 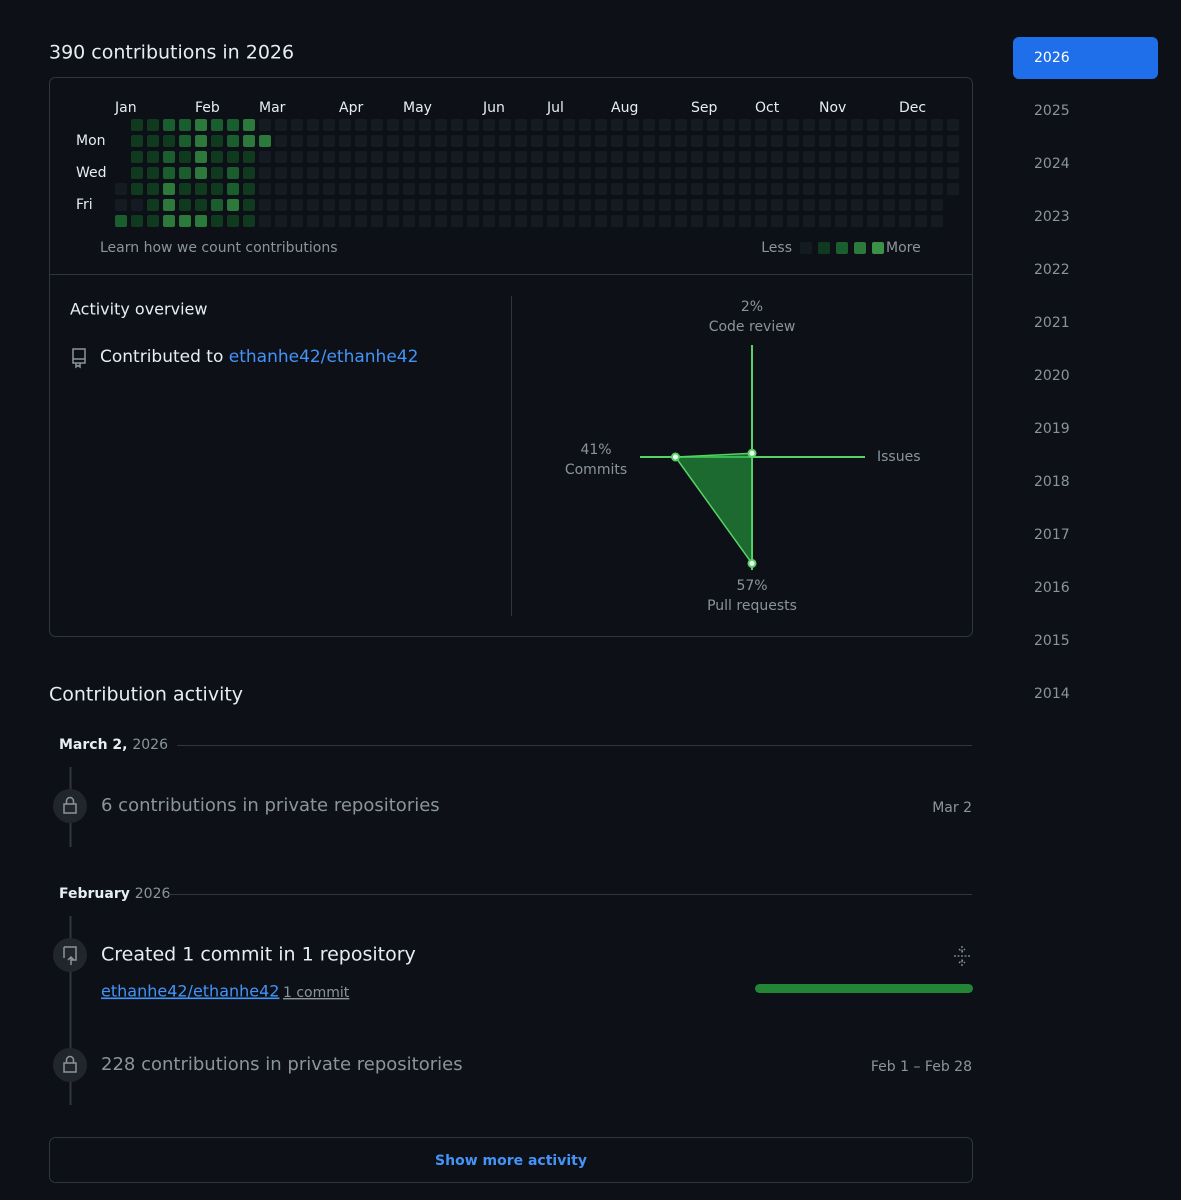 What do you see at coordinates (1052, 270) in the screenshot?
I see `year-link: 2022` at bounding box center [1052, 270].